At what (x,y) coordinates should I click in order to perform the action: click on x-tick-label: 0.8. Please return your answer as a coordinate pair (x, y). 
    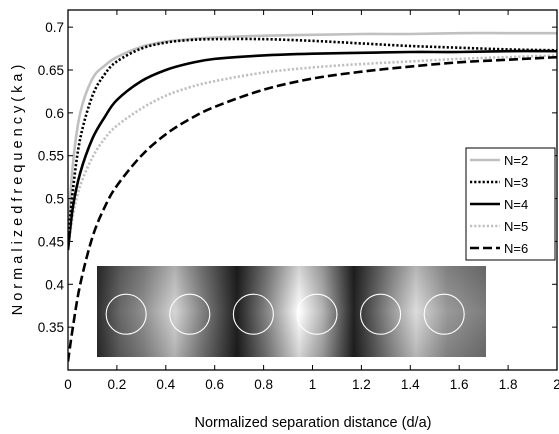
    Looking at the image, I should click on (263, 384).